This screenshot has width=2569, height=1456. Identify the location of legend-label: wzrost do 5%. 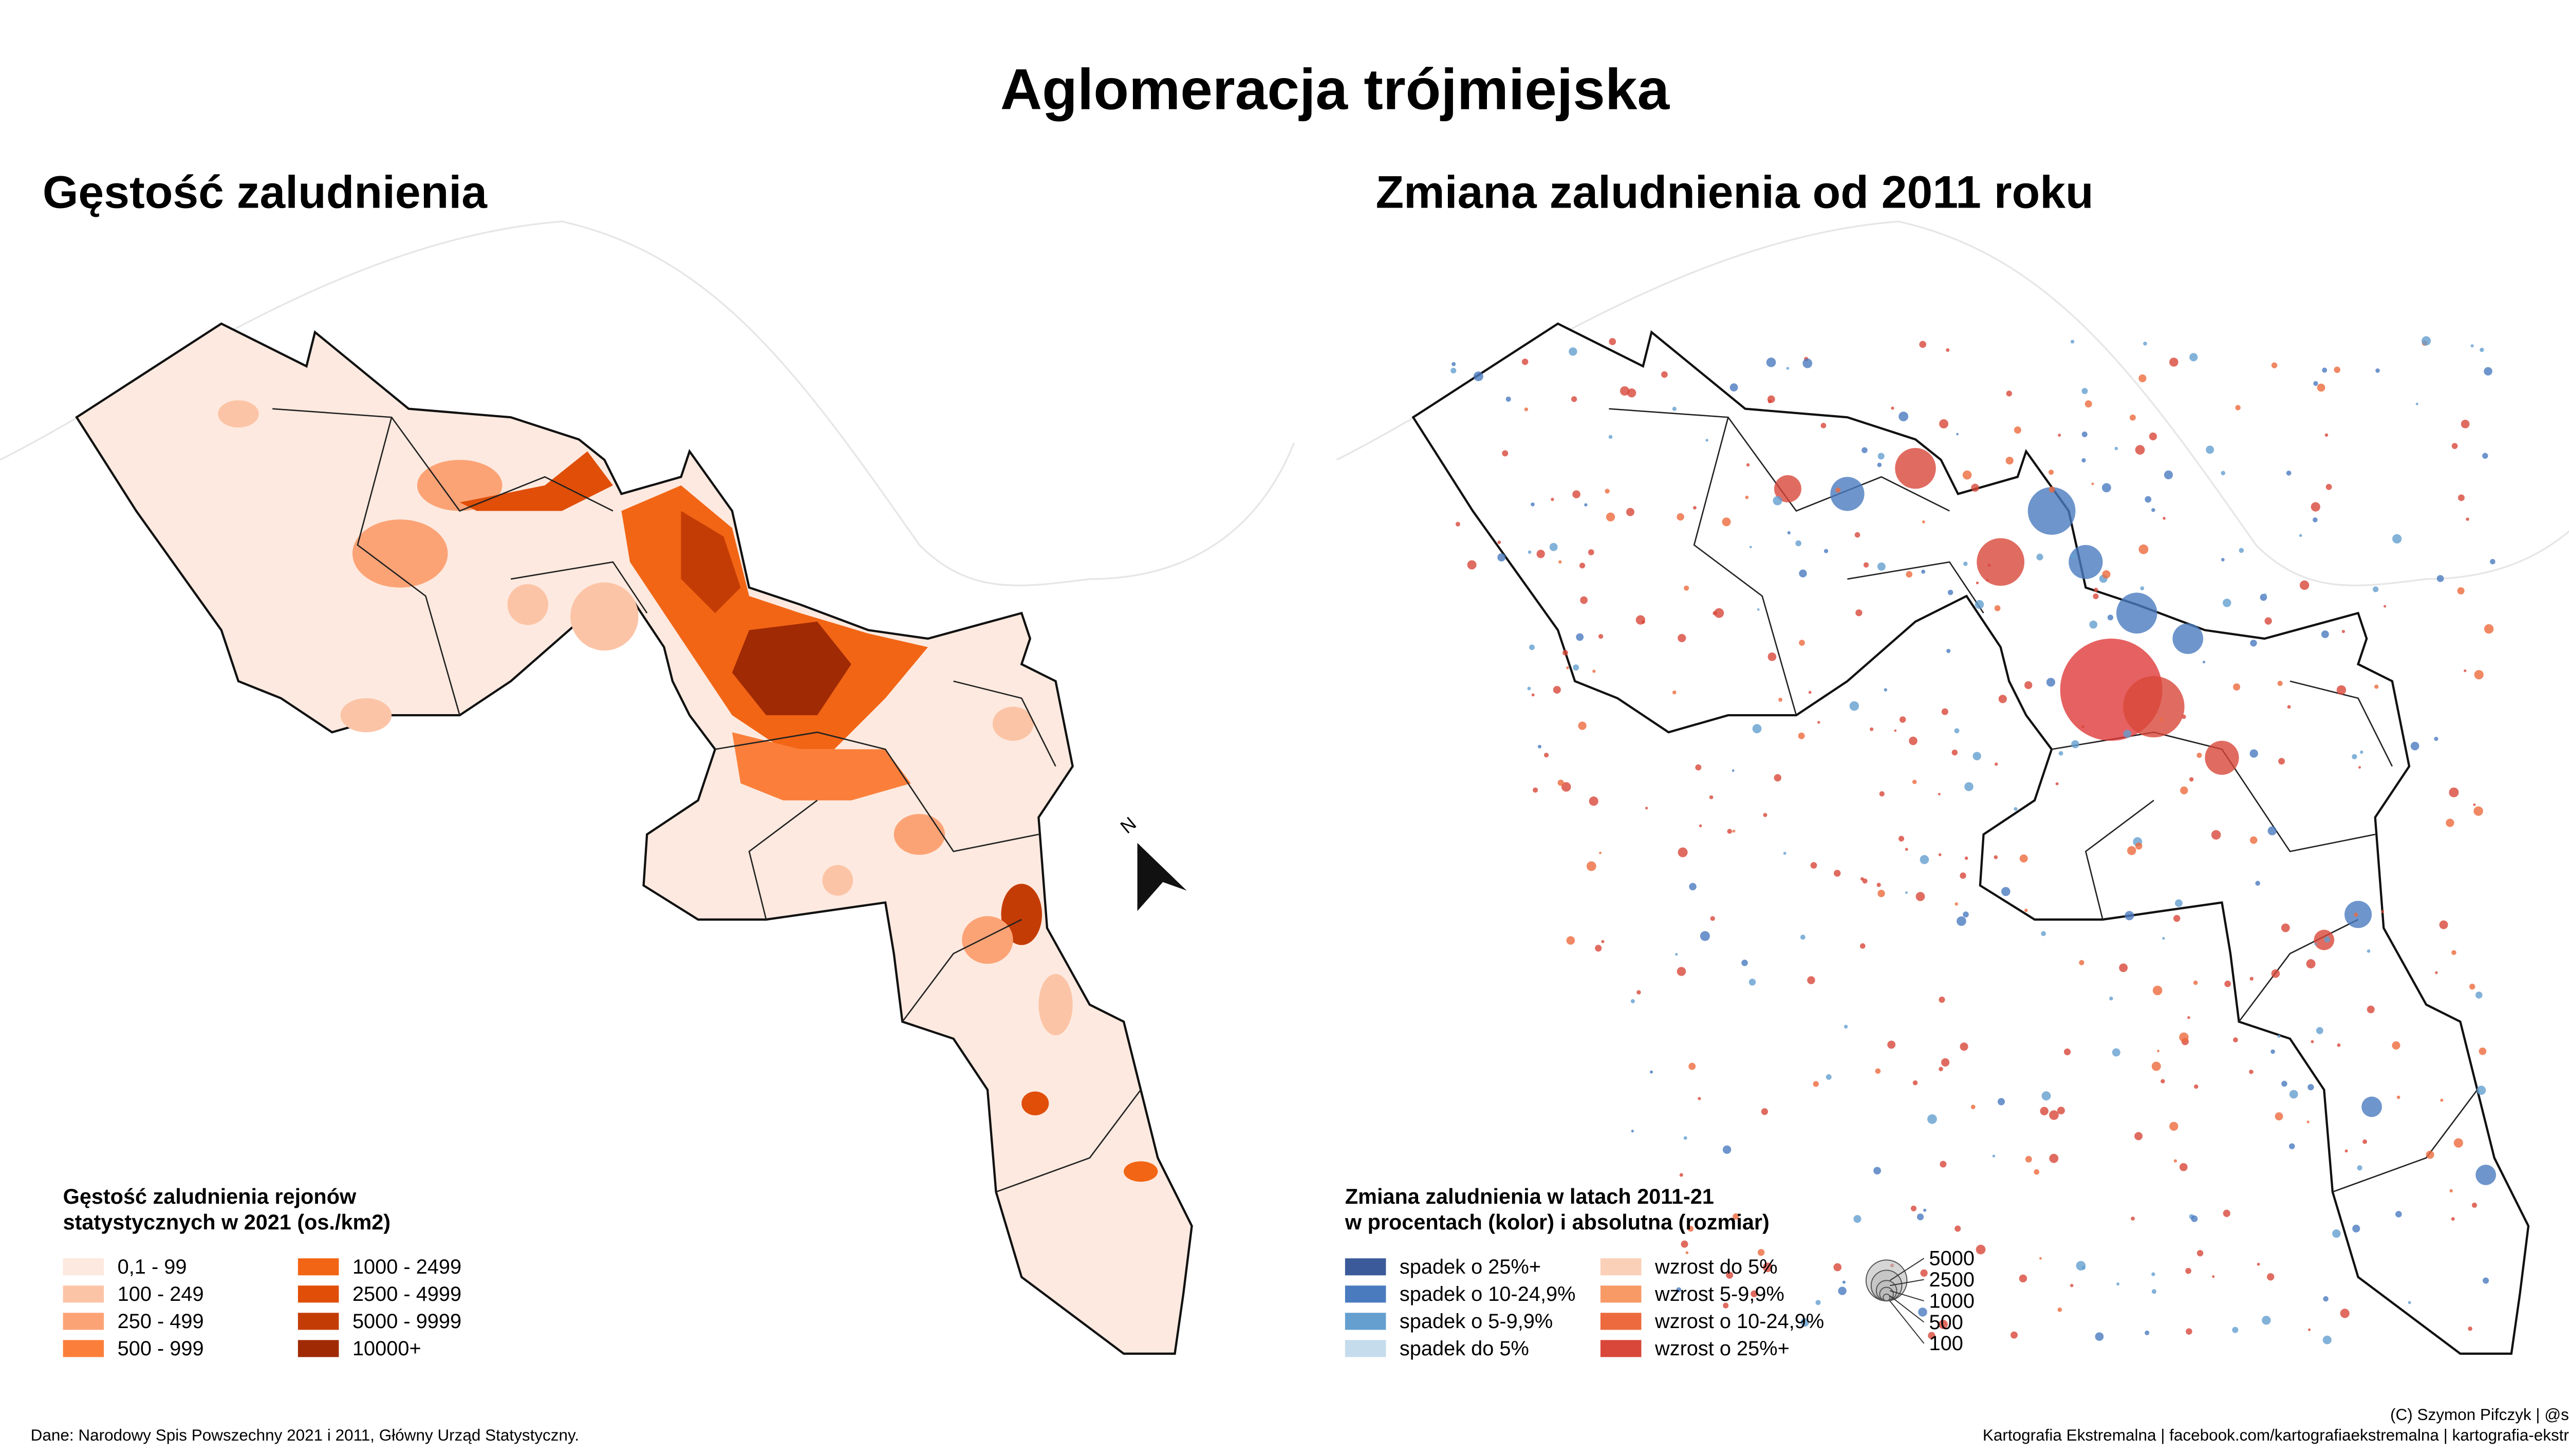
(1716, 1267).